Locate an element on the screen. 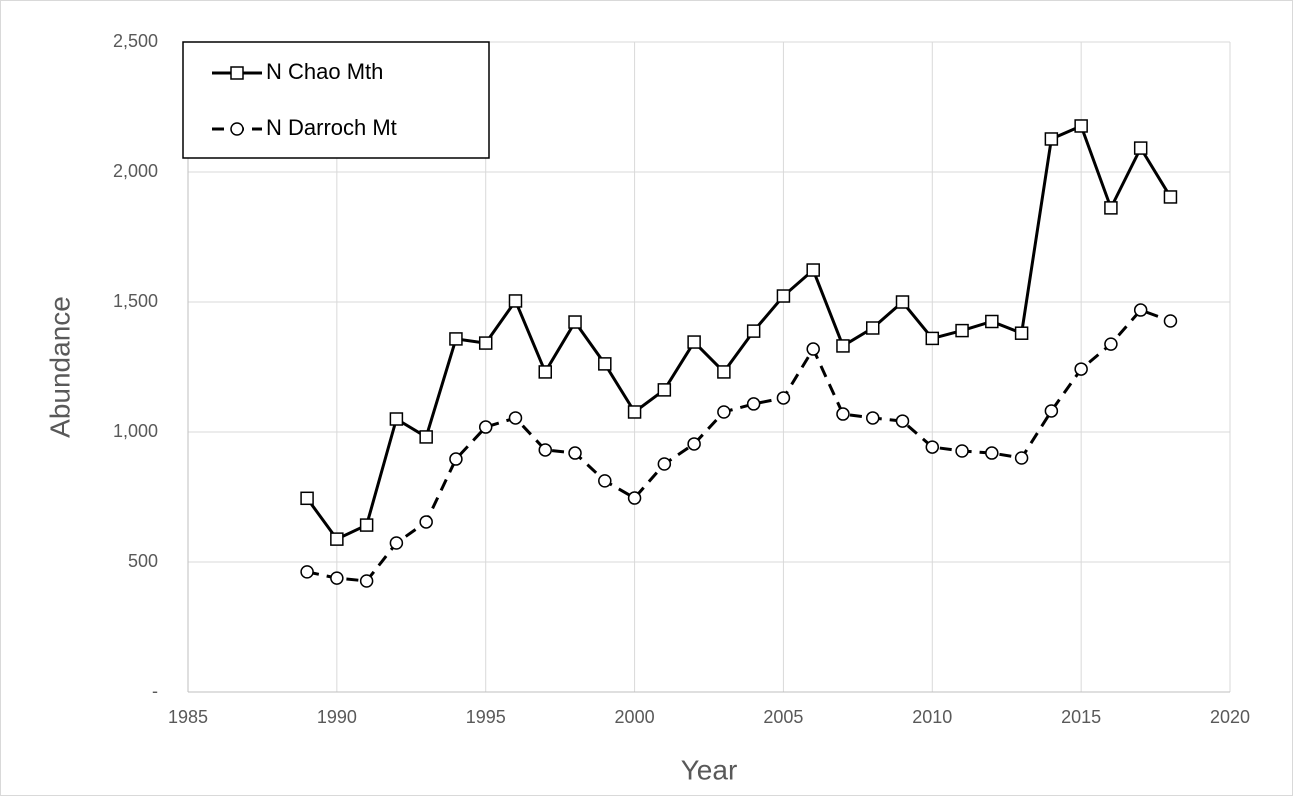  y-tick-label: 2,000 is located at coordinates (135, 171).